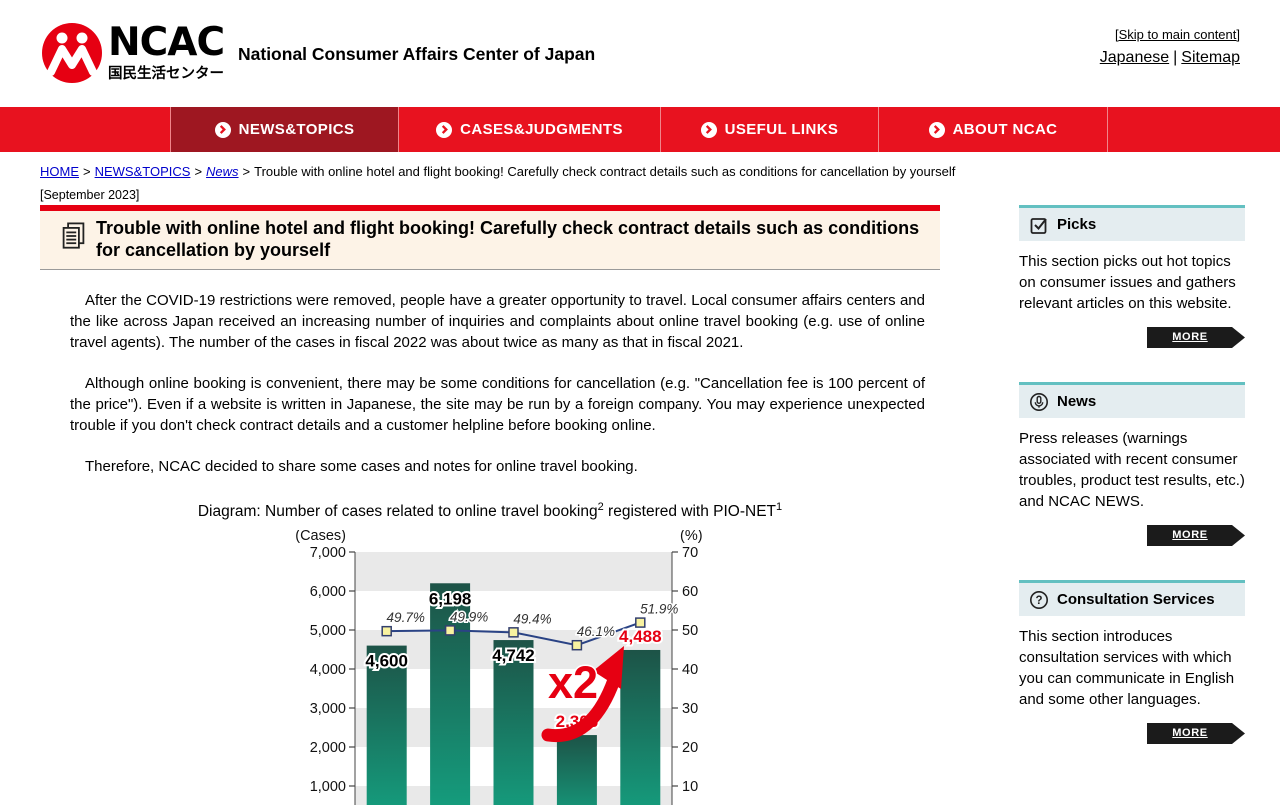  What do you see at coordinates (222, 171) in the screenshot?
I see `breadcrumb-news-link: News` at bounding box center [222, 171].